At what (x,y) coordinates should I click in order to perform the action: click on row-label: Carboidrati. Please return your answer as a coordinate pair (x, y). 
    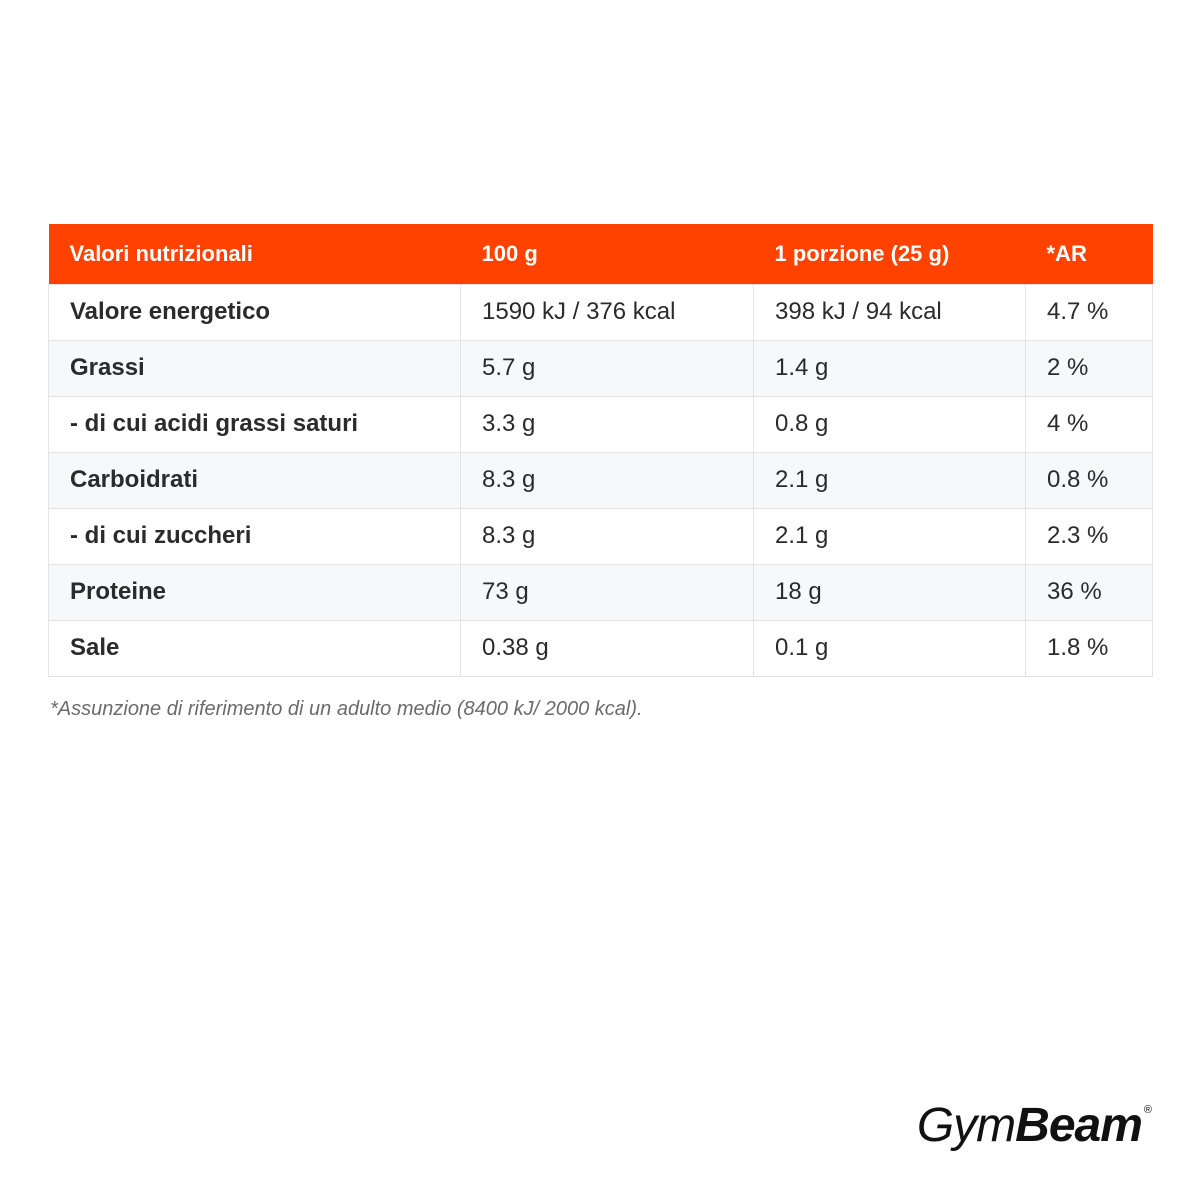
    Looking at the image, I should click on (254, 480).